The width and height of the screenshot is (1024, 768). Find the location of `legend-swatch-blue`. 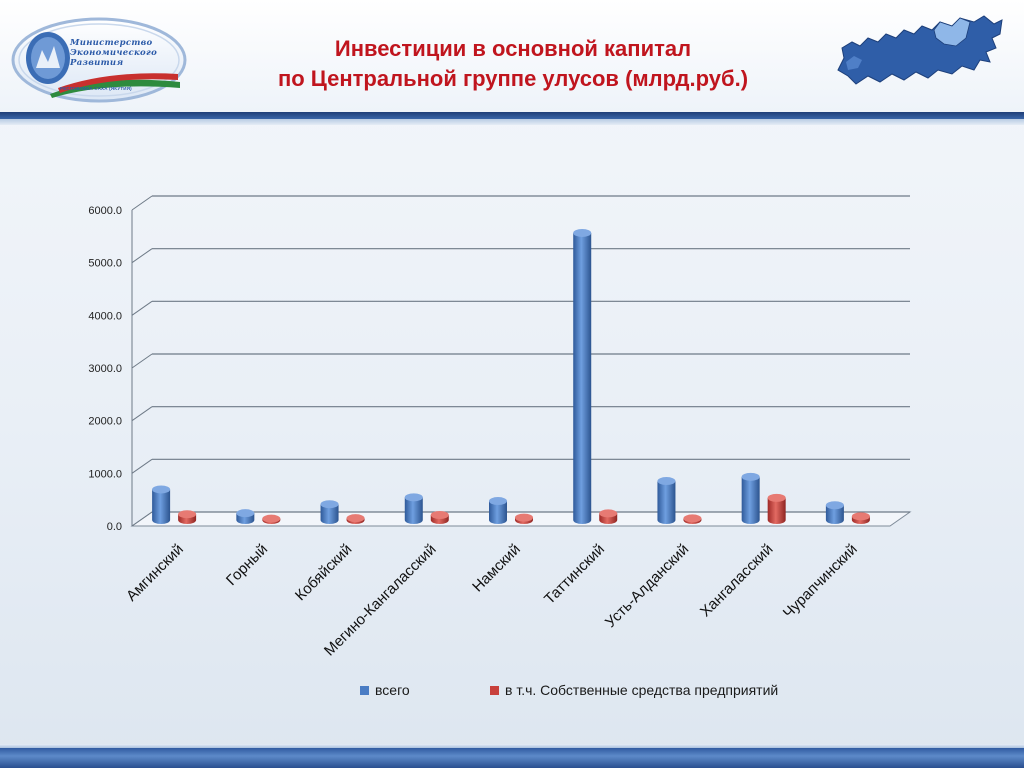

legend-swatch-blue is located at coordinates (364, 690).